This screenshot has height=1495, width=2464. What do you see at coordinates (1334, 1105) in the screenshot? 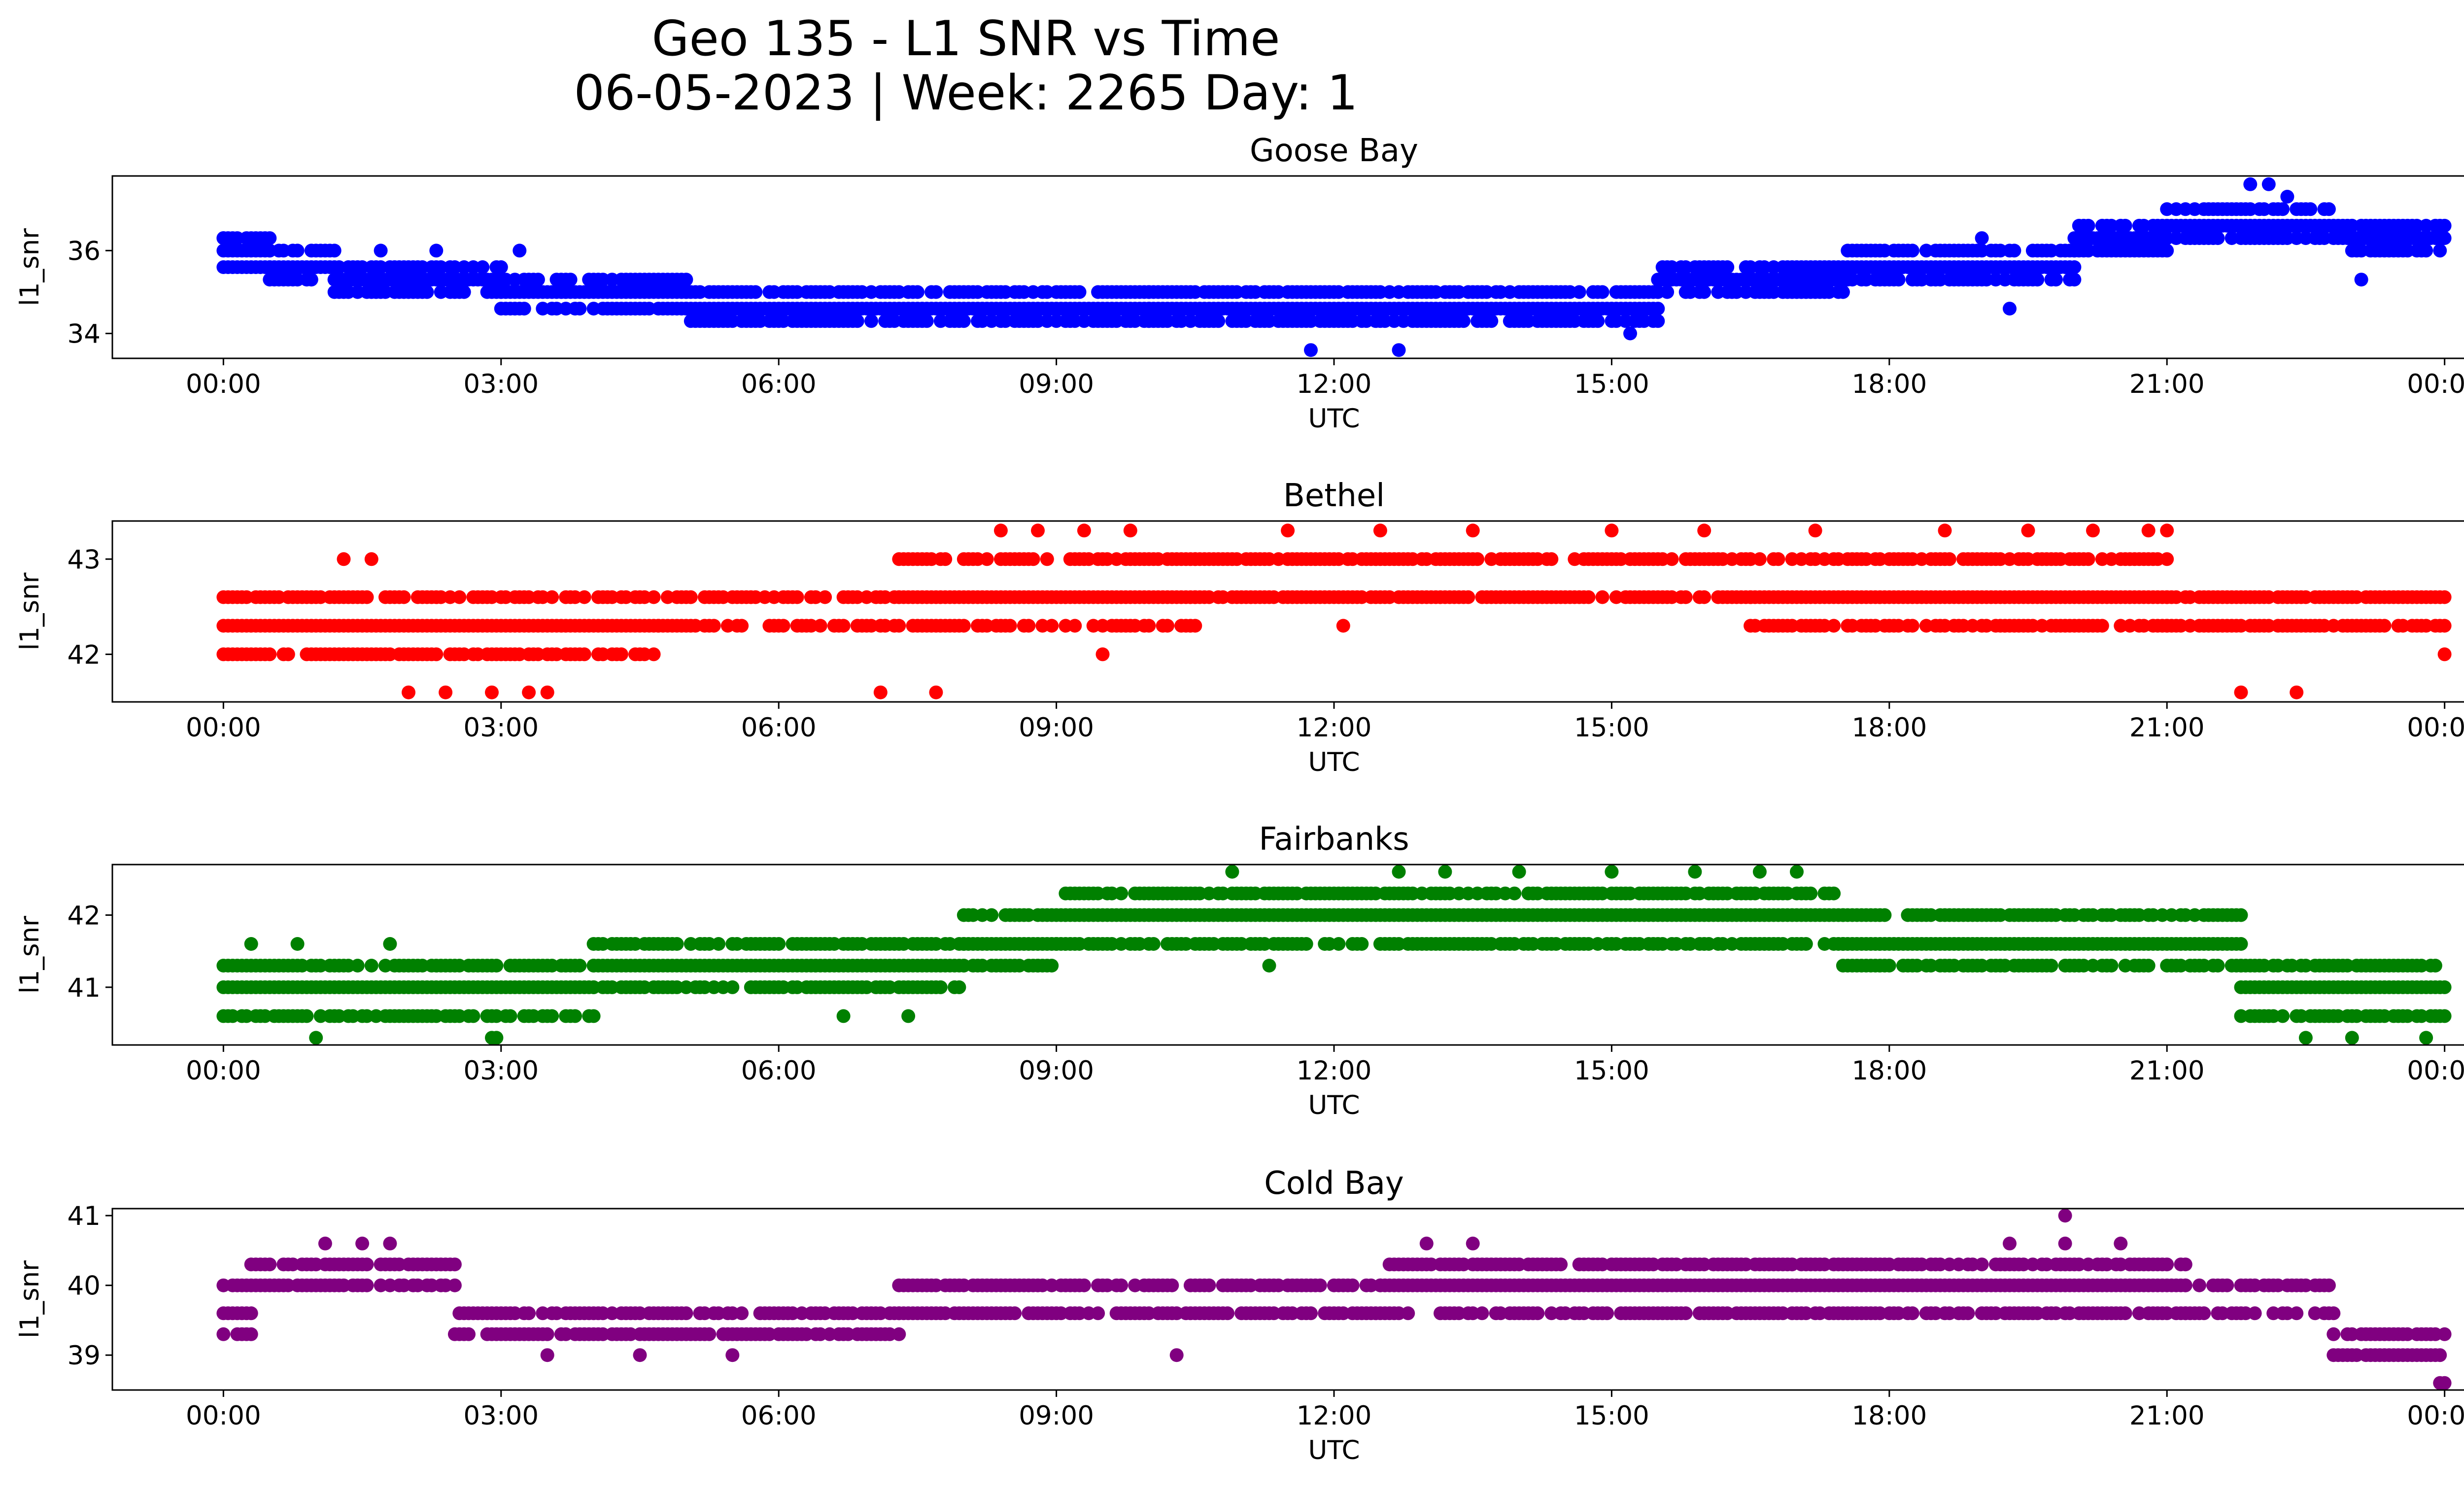
I see `x-axis-label: UTC` at bounding box center [1334, 1105].